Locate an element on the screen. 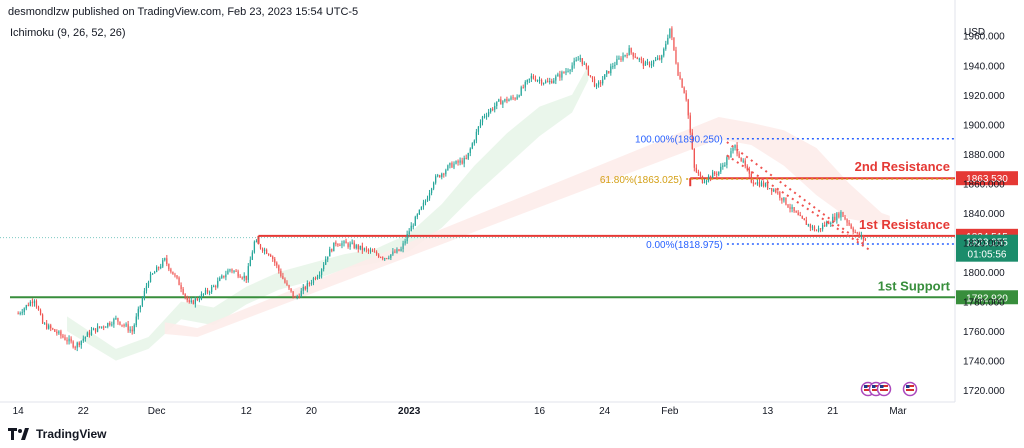 Image resolution: width=1024 pixels, height=448 pixels. price-tick-label: 1960.000 is located at coordinates (984, 37).